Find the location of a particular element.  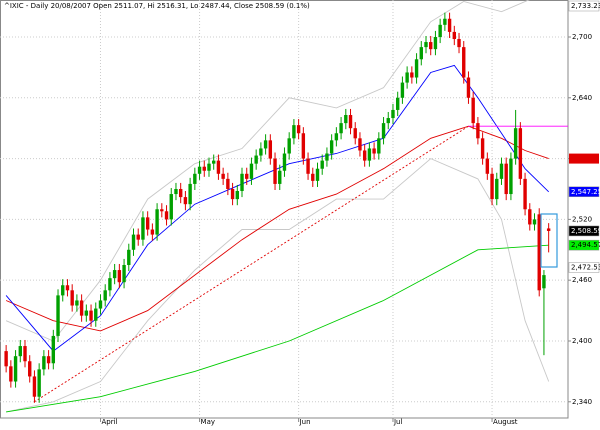

price-tag-label: 2,733.23 is located at coordinates (585, 6).